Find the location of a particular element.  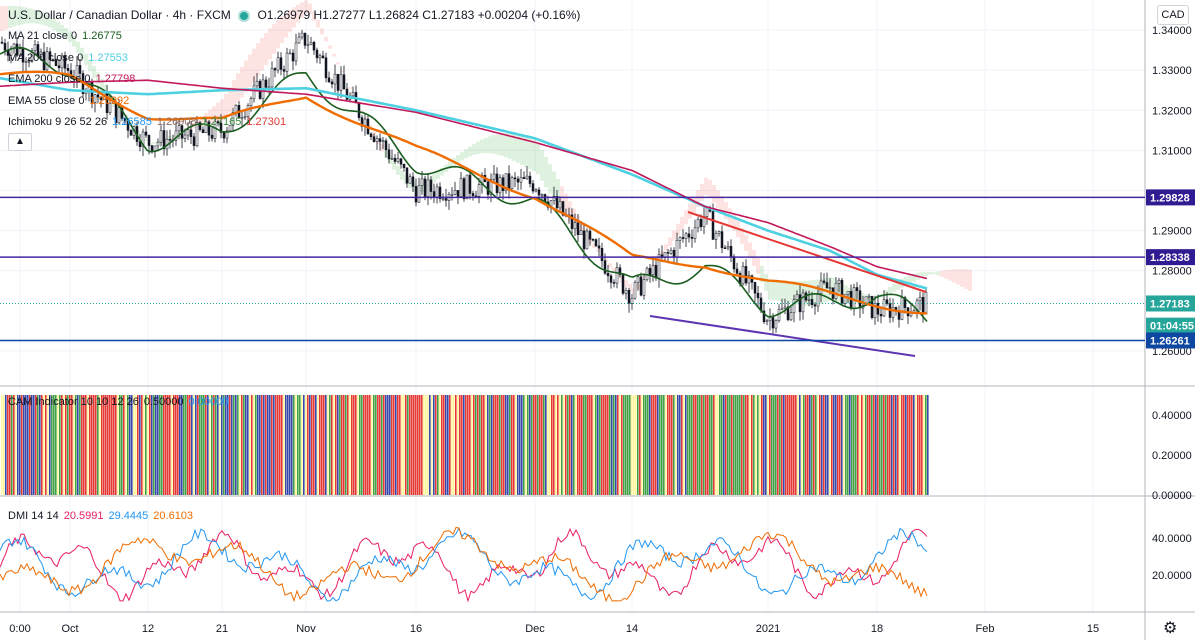

gear-icon: ⚙ is located at coordinates (1170, 628).